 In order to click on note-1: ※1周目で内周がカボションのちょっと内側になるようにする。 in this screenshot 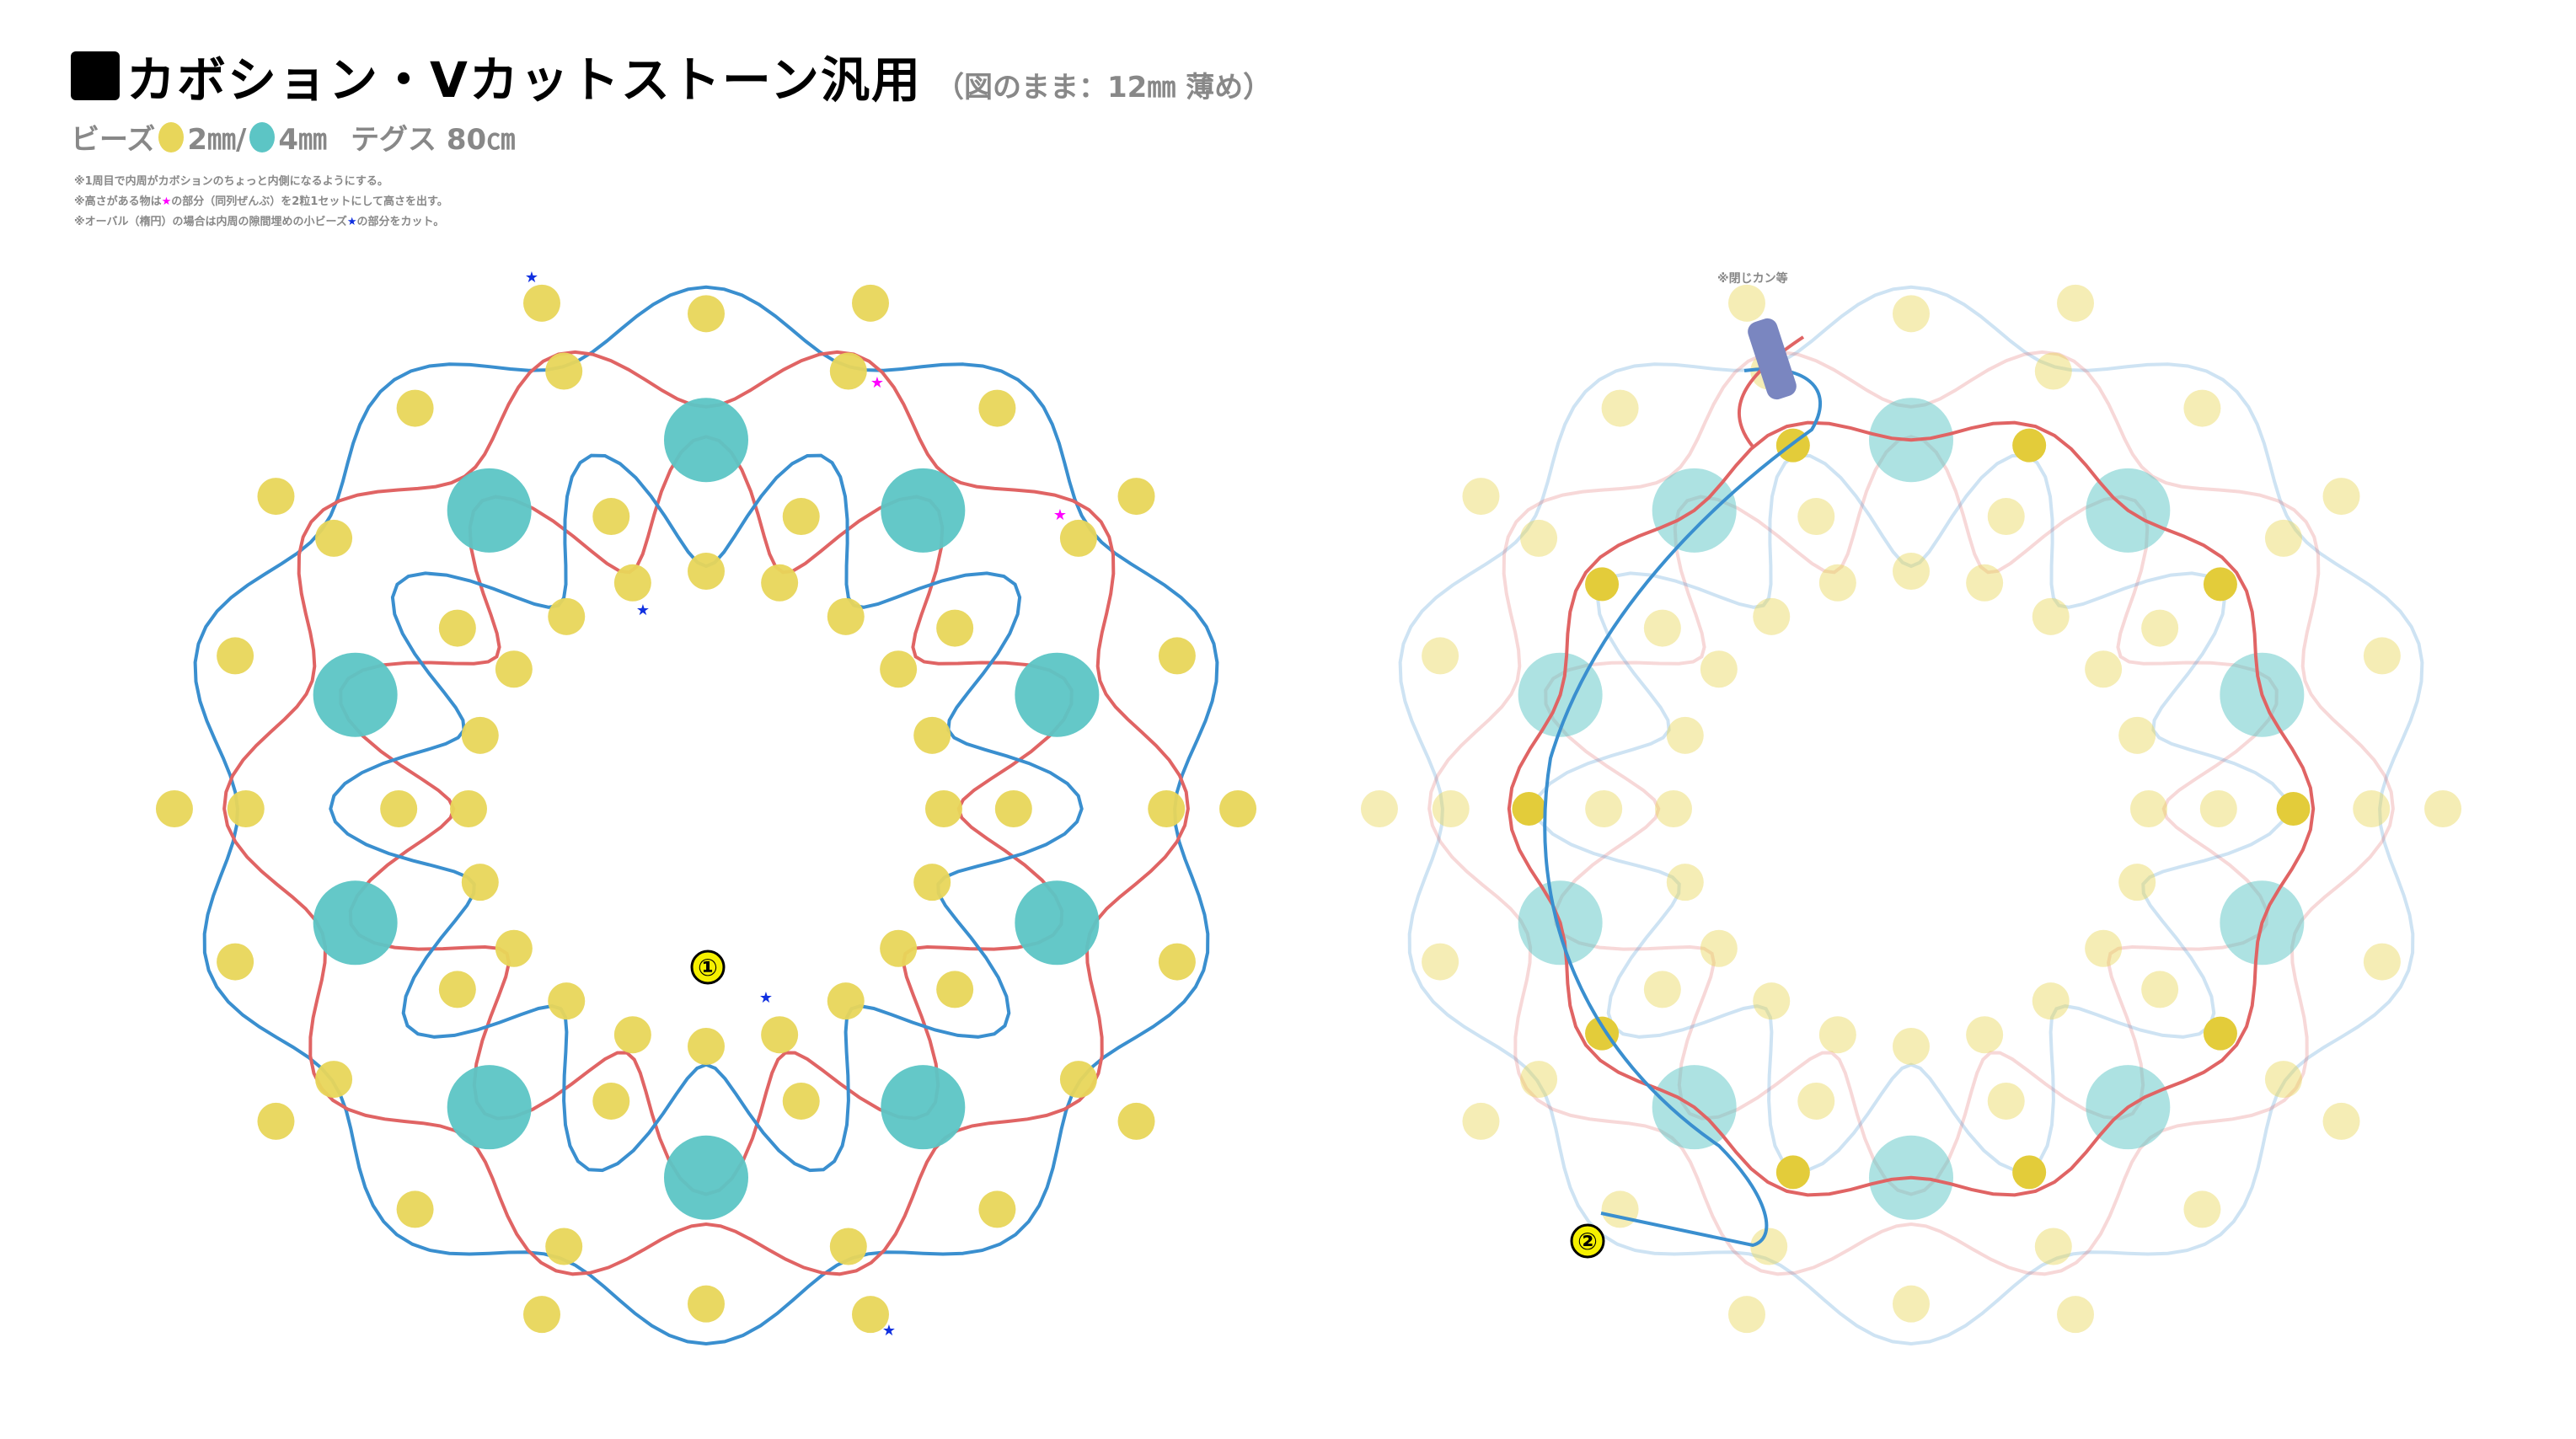, I will do `click(261, 182)`.